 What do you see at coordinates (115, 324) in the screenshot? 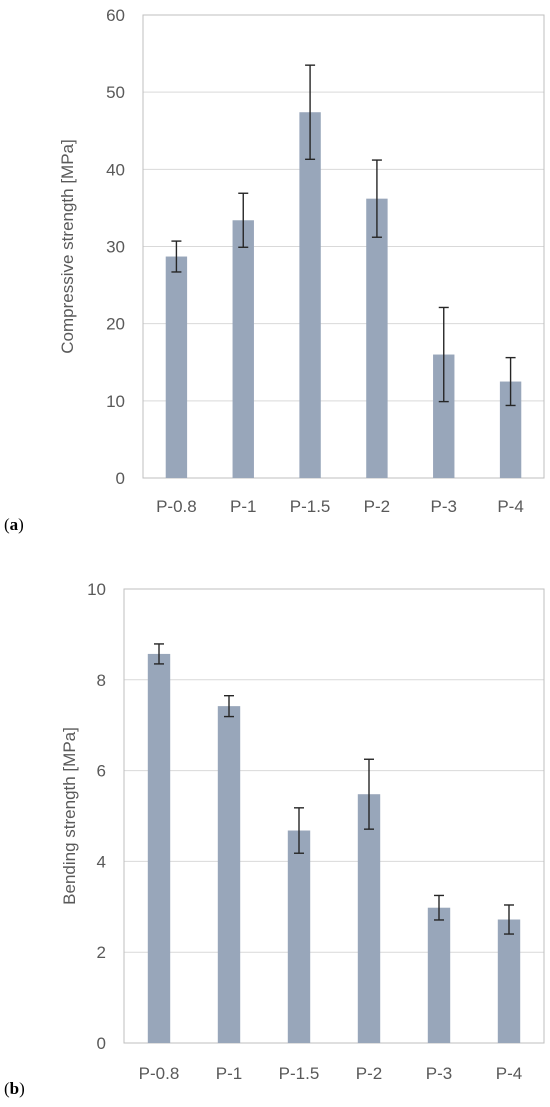
I see `y-tick-label: 20` at bounding box center [115, 324].